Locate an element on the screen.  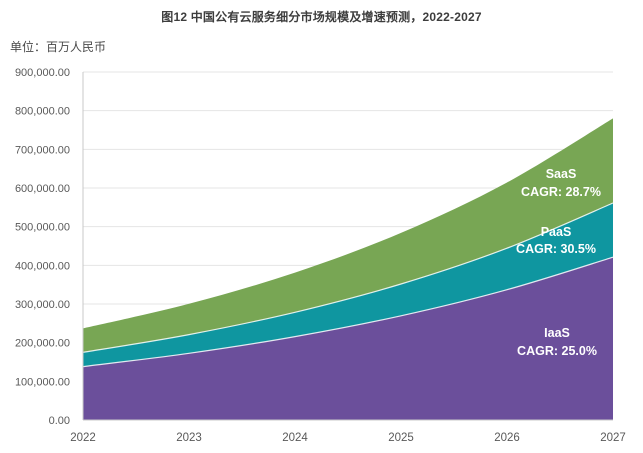
y-tick-label: 900,000.00 is located at coordinates (42, 73).